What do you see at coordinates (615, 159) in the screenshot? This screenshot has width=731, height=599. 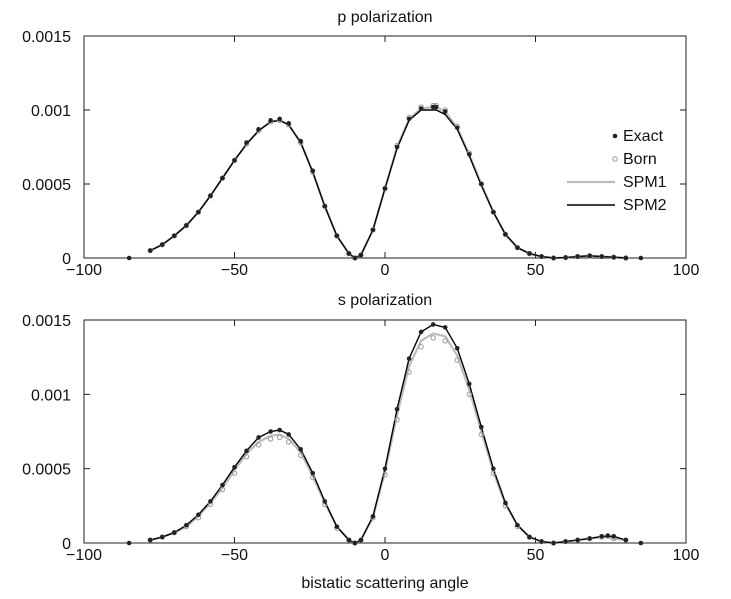 I see `legend-born-symbol` at bounding box center [615, 159].